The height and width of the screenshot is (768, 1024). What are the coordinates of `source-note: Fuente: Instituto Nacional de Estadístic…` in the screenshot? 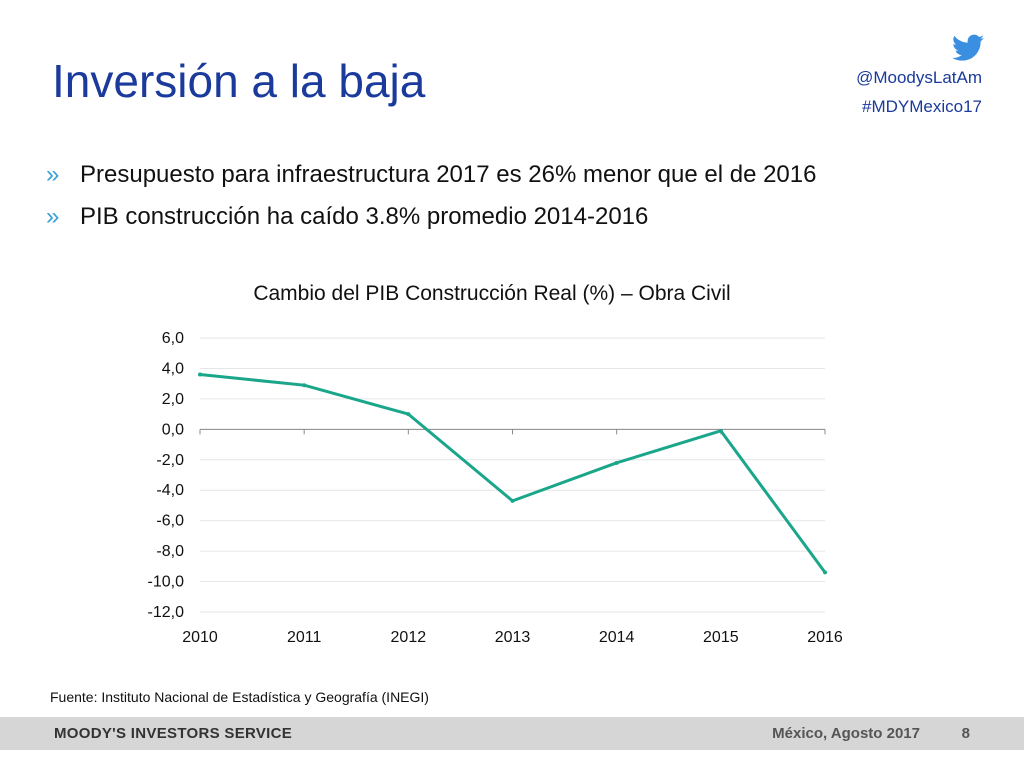 It's located at (239, 697).